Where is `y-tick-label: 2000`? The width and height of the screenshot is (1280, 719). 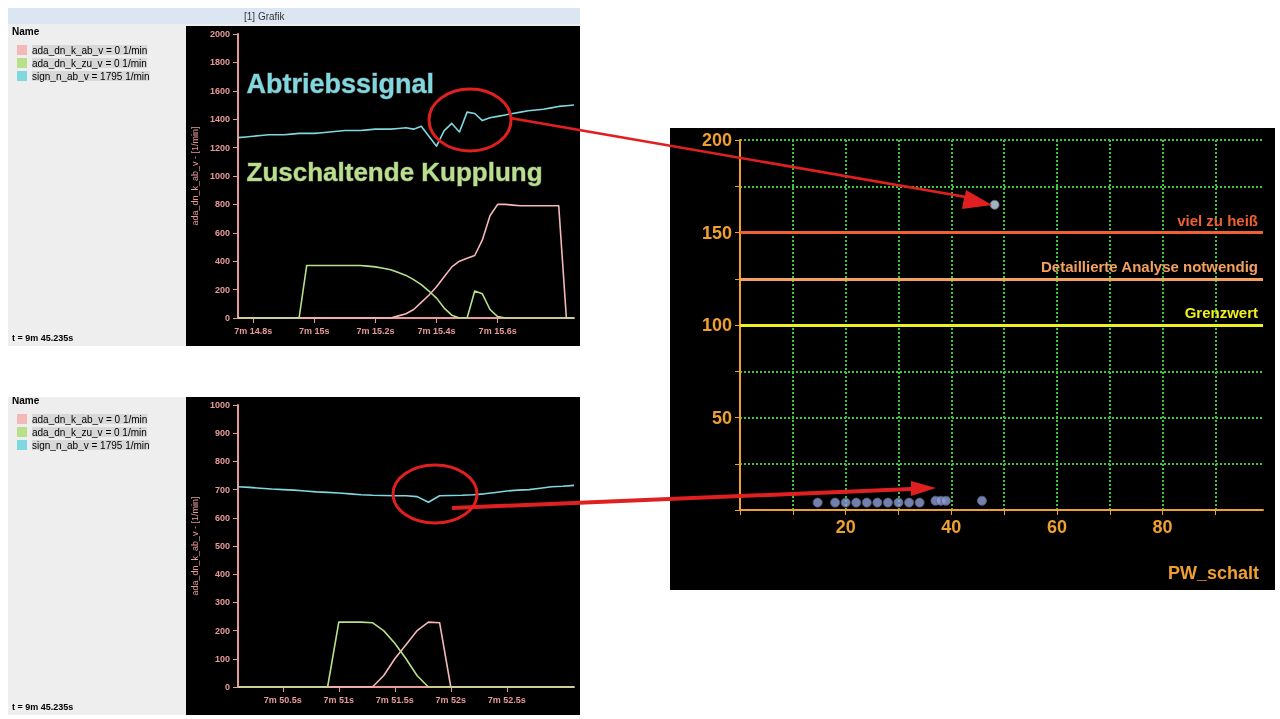
y-tick-label: 2000 is located at coordinates (219, 34).